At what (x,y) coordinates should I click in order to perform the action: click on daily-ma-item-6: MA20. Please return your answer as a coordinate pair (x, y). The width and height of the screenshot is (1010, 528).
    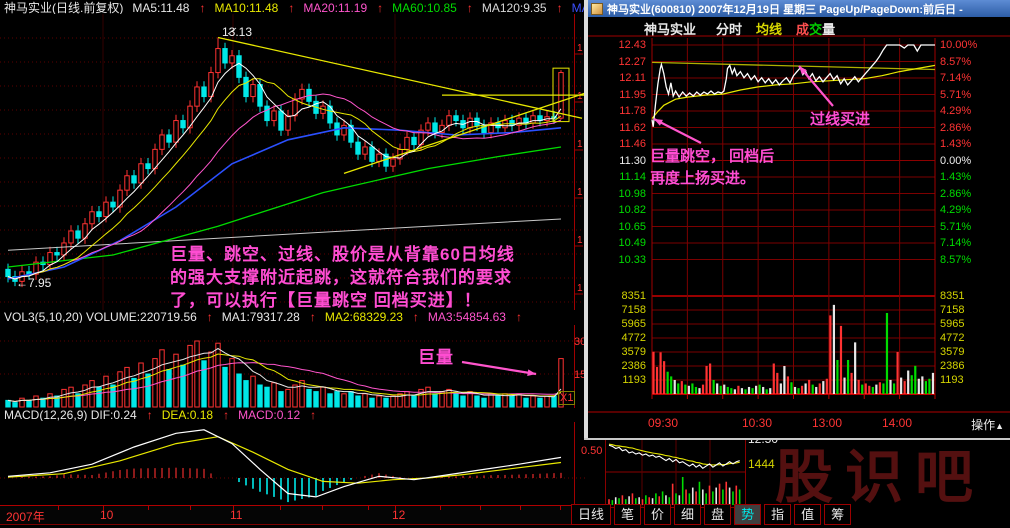
    Looking at the image, I should click on (579, 7).